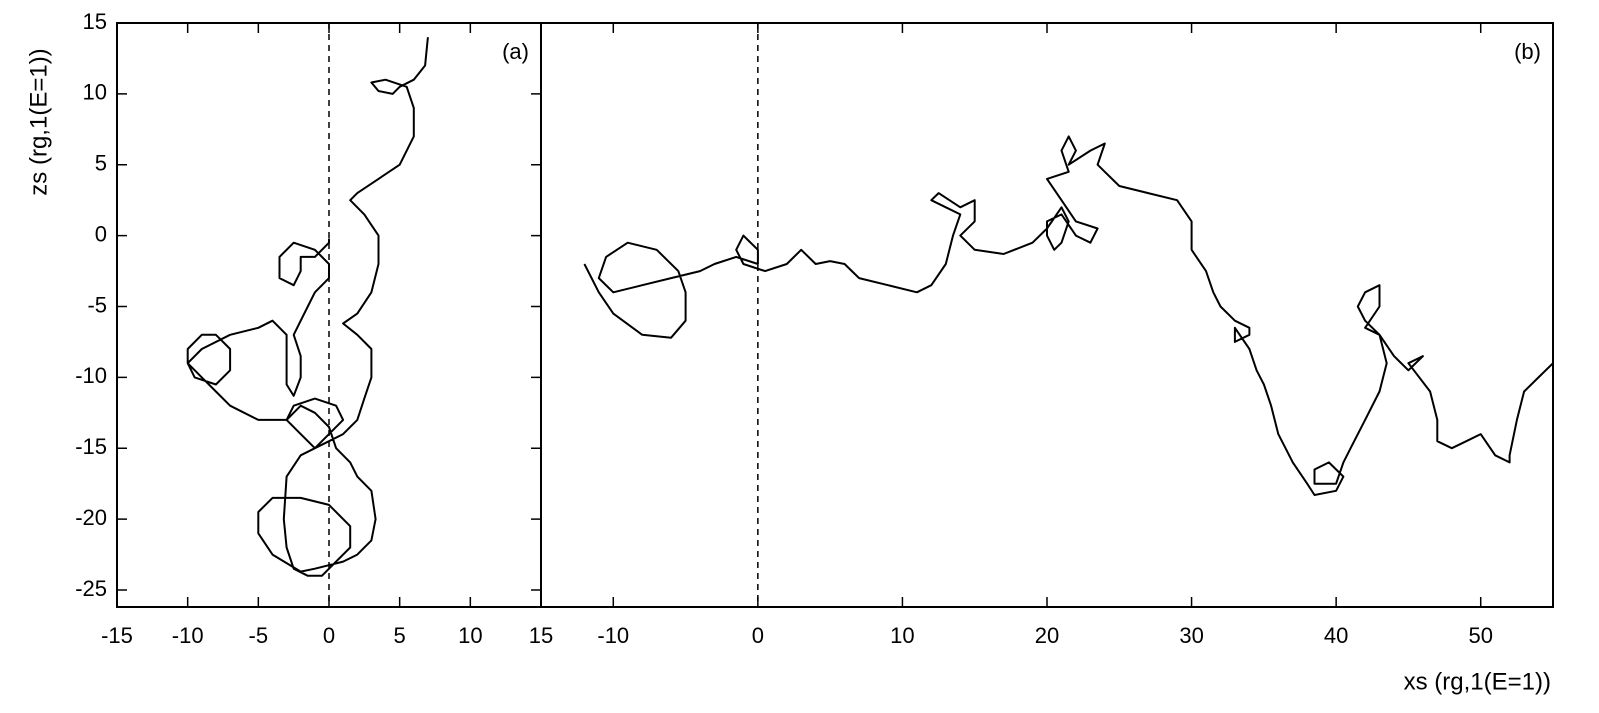  I want to click on y-tick-label: -10, so click(91, 375).